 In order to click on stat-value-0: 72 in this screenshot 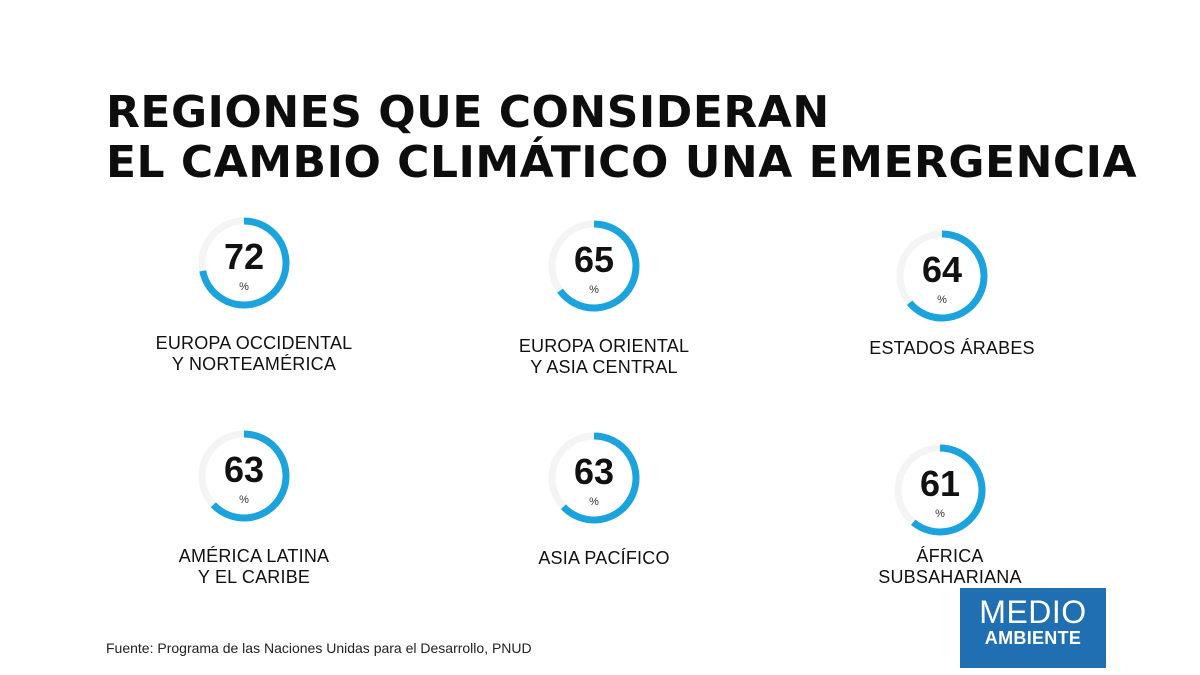, I will do `click(244, 256)`.